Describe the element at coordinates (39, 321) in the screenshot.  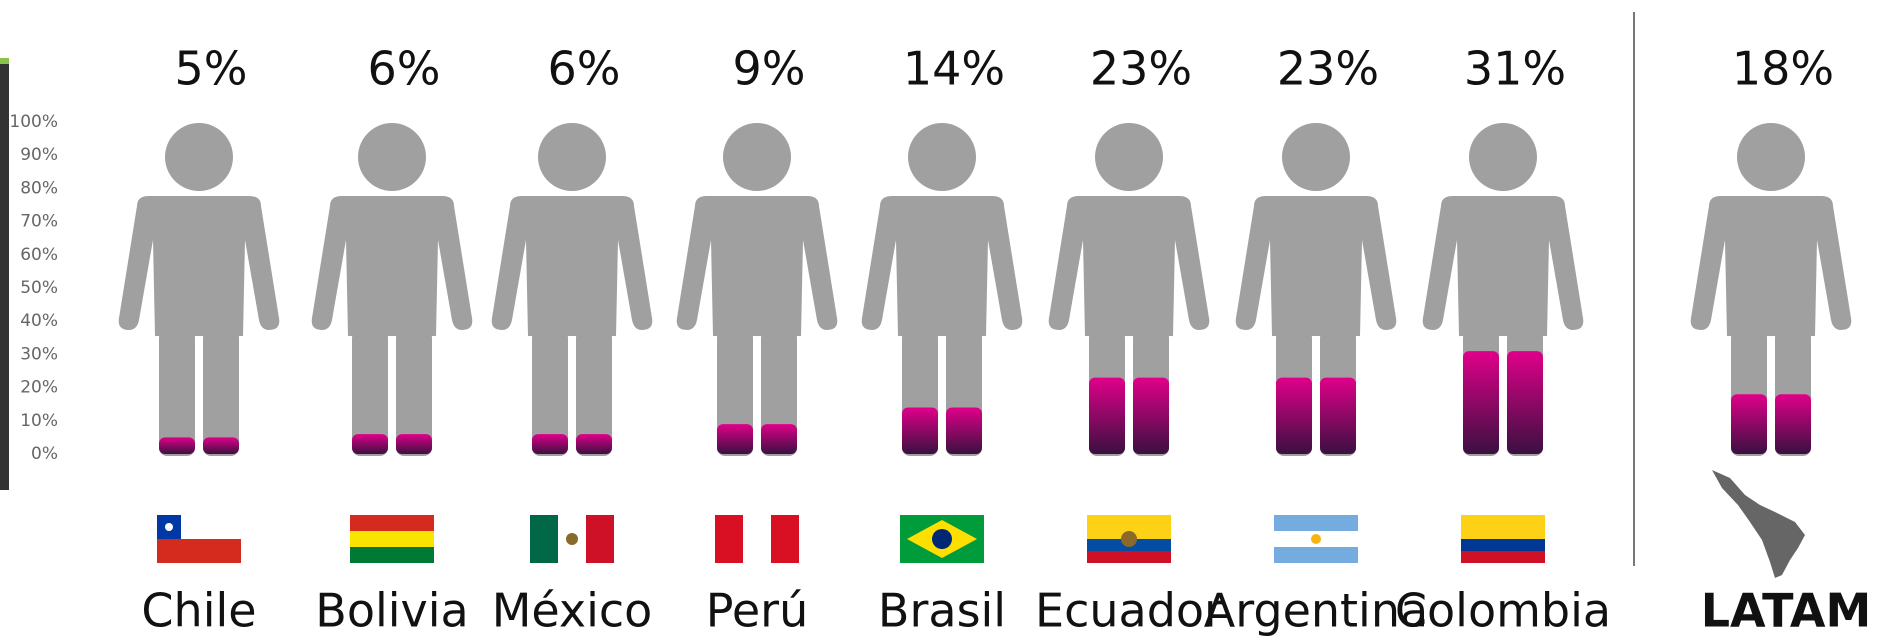
I see `y-tick-label: 40%` at that location.